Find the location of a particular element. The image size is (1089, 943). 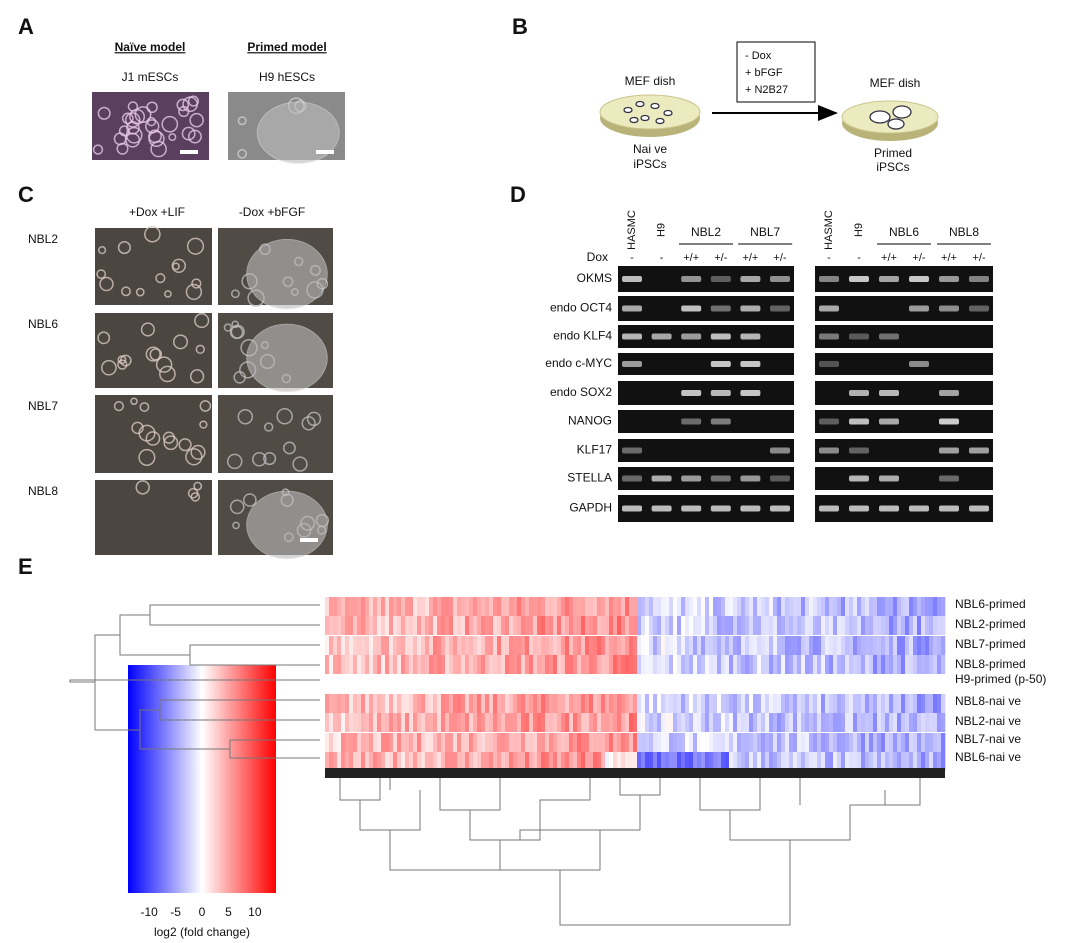

scale-bar is located at coordinates (189, 152).